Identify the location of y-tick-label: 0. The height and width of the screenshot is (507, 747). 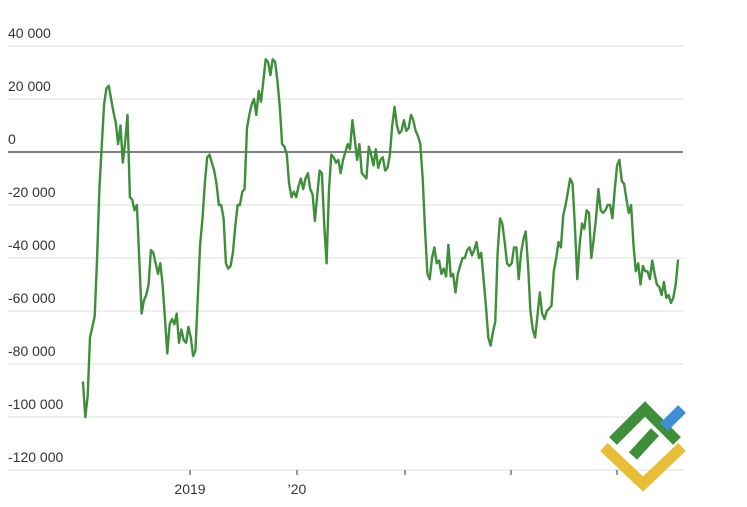
(12, 139).